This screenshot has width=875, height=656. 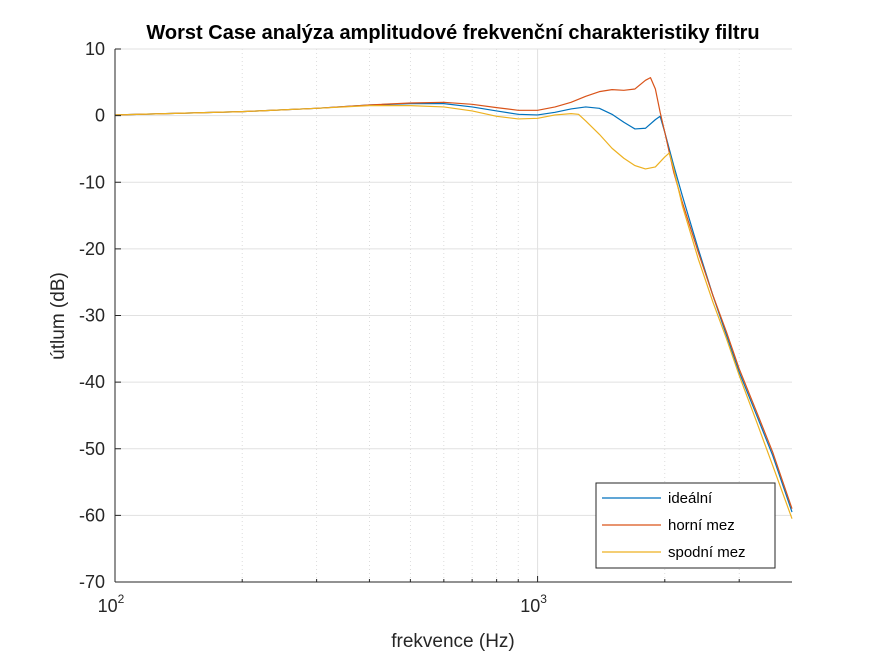 I want to click on y-axis-label: útlum (dB), so click(x=58, y=316).